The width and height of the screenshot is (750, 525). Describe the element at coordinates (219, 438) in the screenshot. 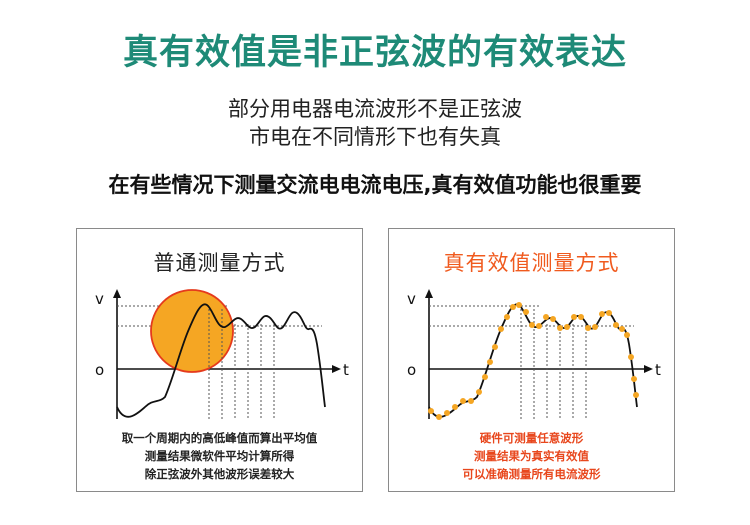

I see `description-line: 取一个周期内的高低峰值而算出平均值` at that location.